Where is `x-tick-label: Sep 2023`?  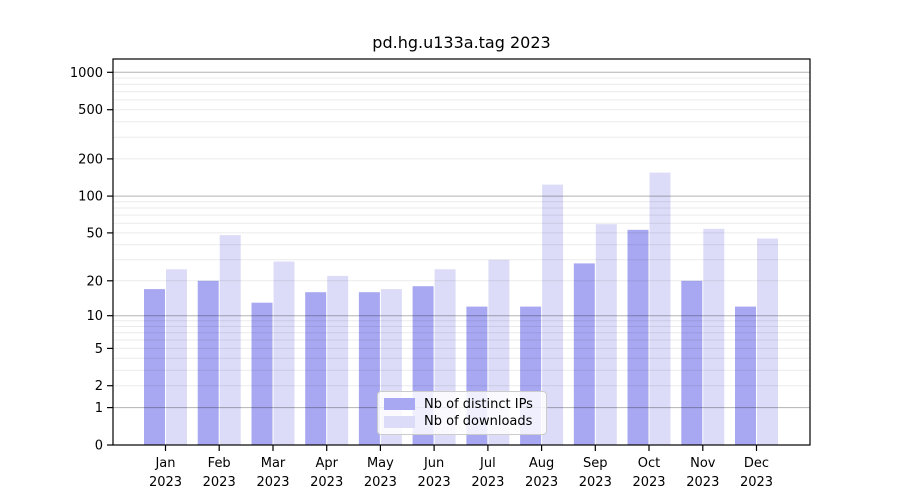 x-tick-label: Sep 2023 is located at coordinates (595, 473).